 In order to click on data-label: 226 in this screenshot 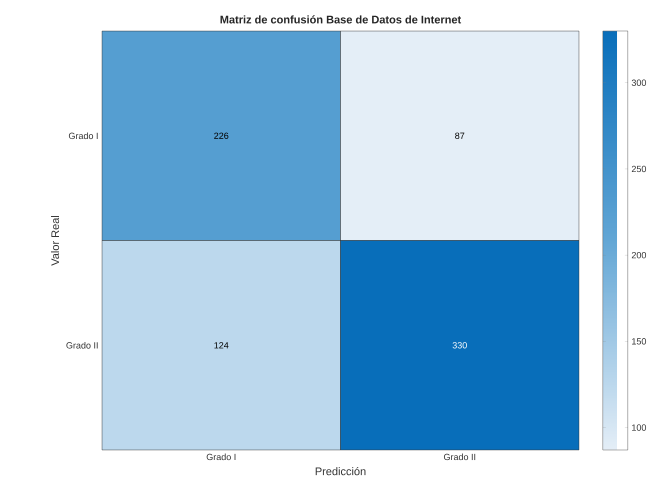, I will do `click(221, 135)`.